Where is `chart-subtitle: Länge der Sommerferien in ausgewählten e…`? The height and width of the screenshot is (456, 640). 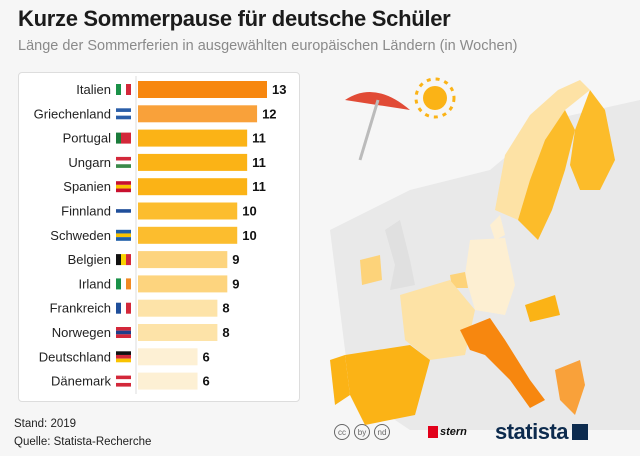
chart-subtitle: Länge der Sommerferien in ausgewählten e… is located at coordinates (268, 46).